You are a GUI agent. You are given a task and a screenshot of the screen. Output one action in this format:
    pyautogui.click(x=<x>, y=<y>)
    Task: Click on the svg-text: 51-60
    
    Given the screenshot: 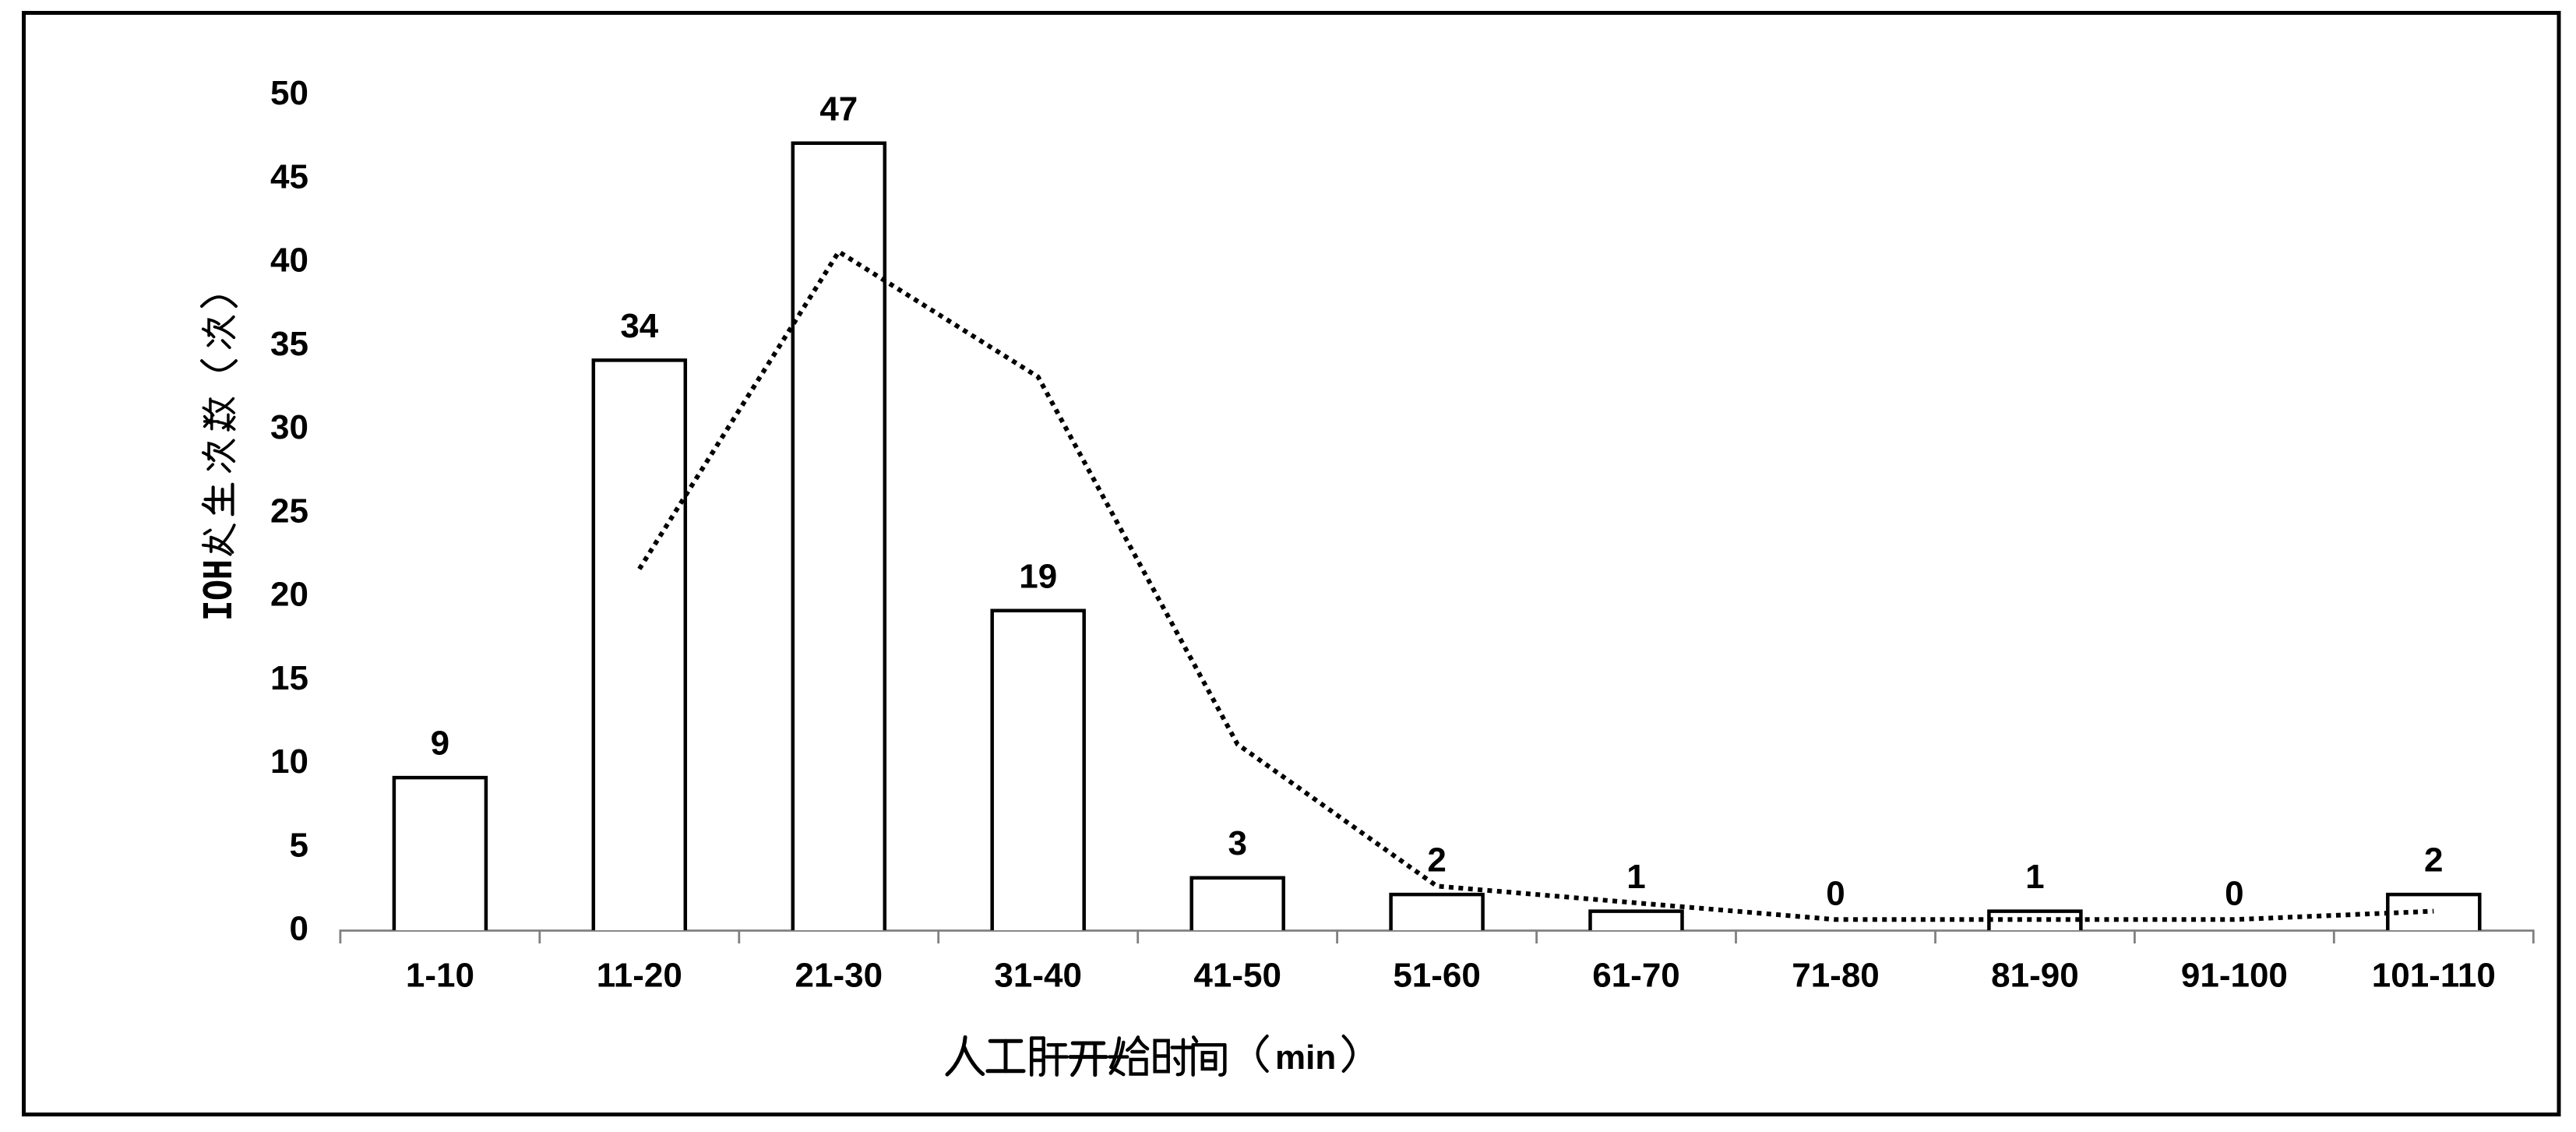 What is the action you would take?
    pyautogui.click(x=1437, y=976)
    